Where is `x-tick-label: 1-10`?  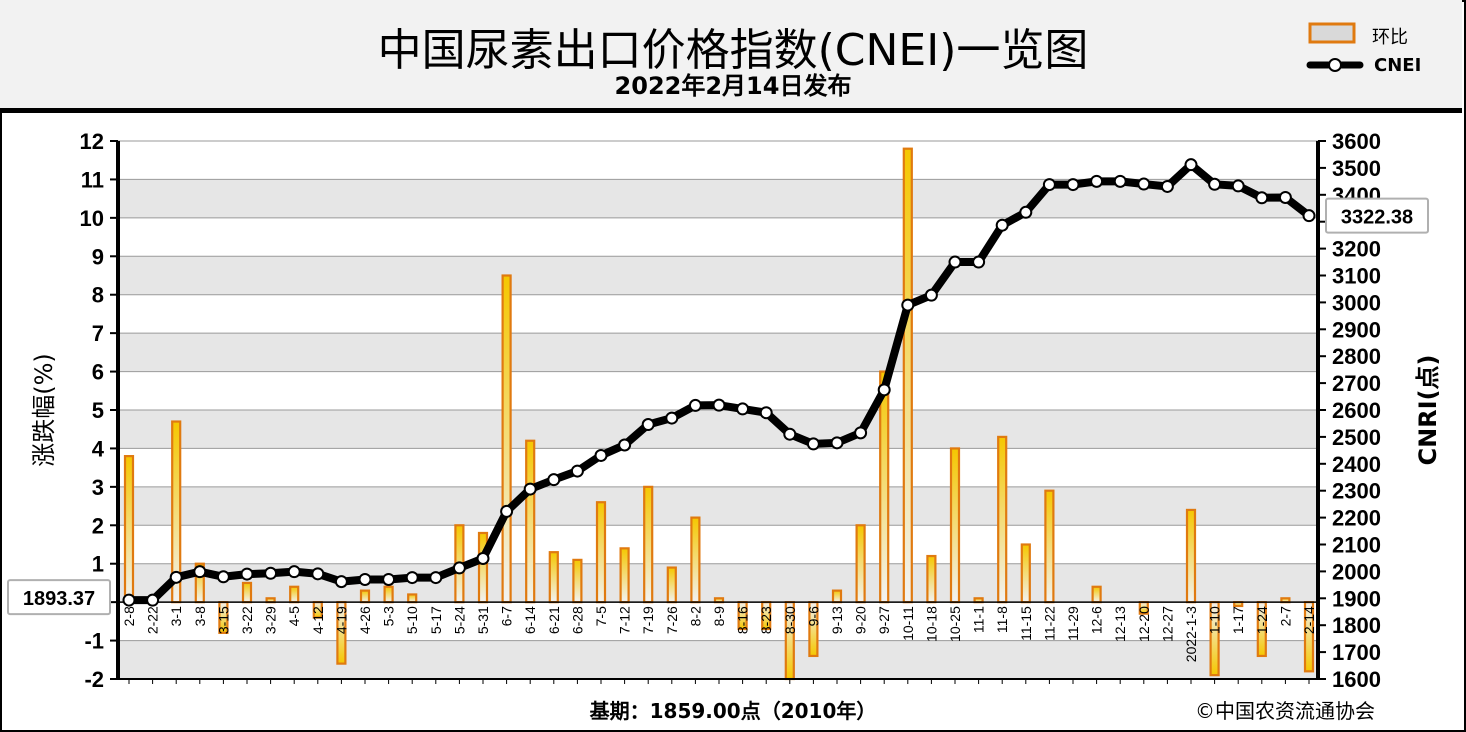
x-tick-label: 1-10 is located at coordinates (1215, 620).